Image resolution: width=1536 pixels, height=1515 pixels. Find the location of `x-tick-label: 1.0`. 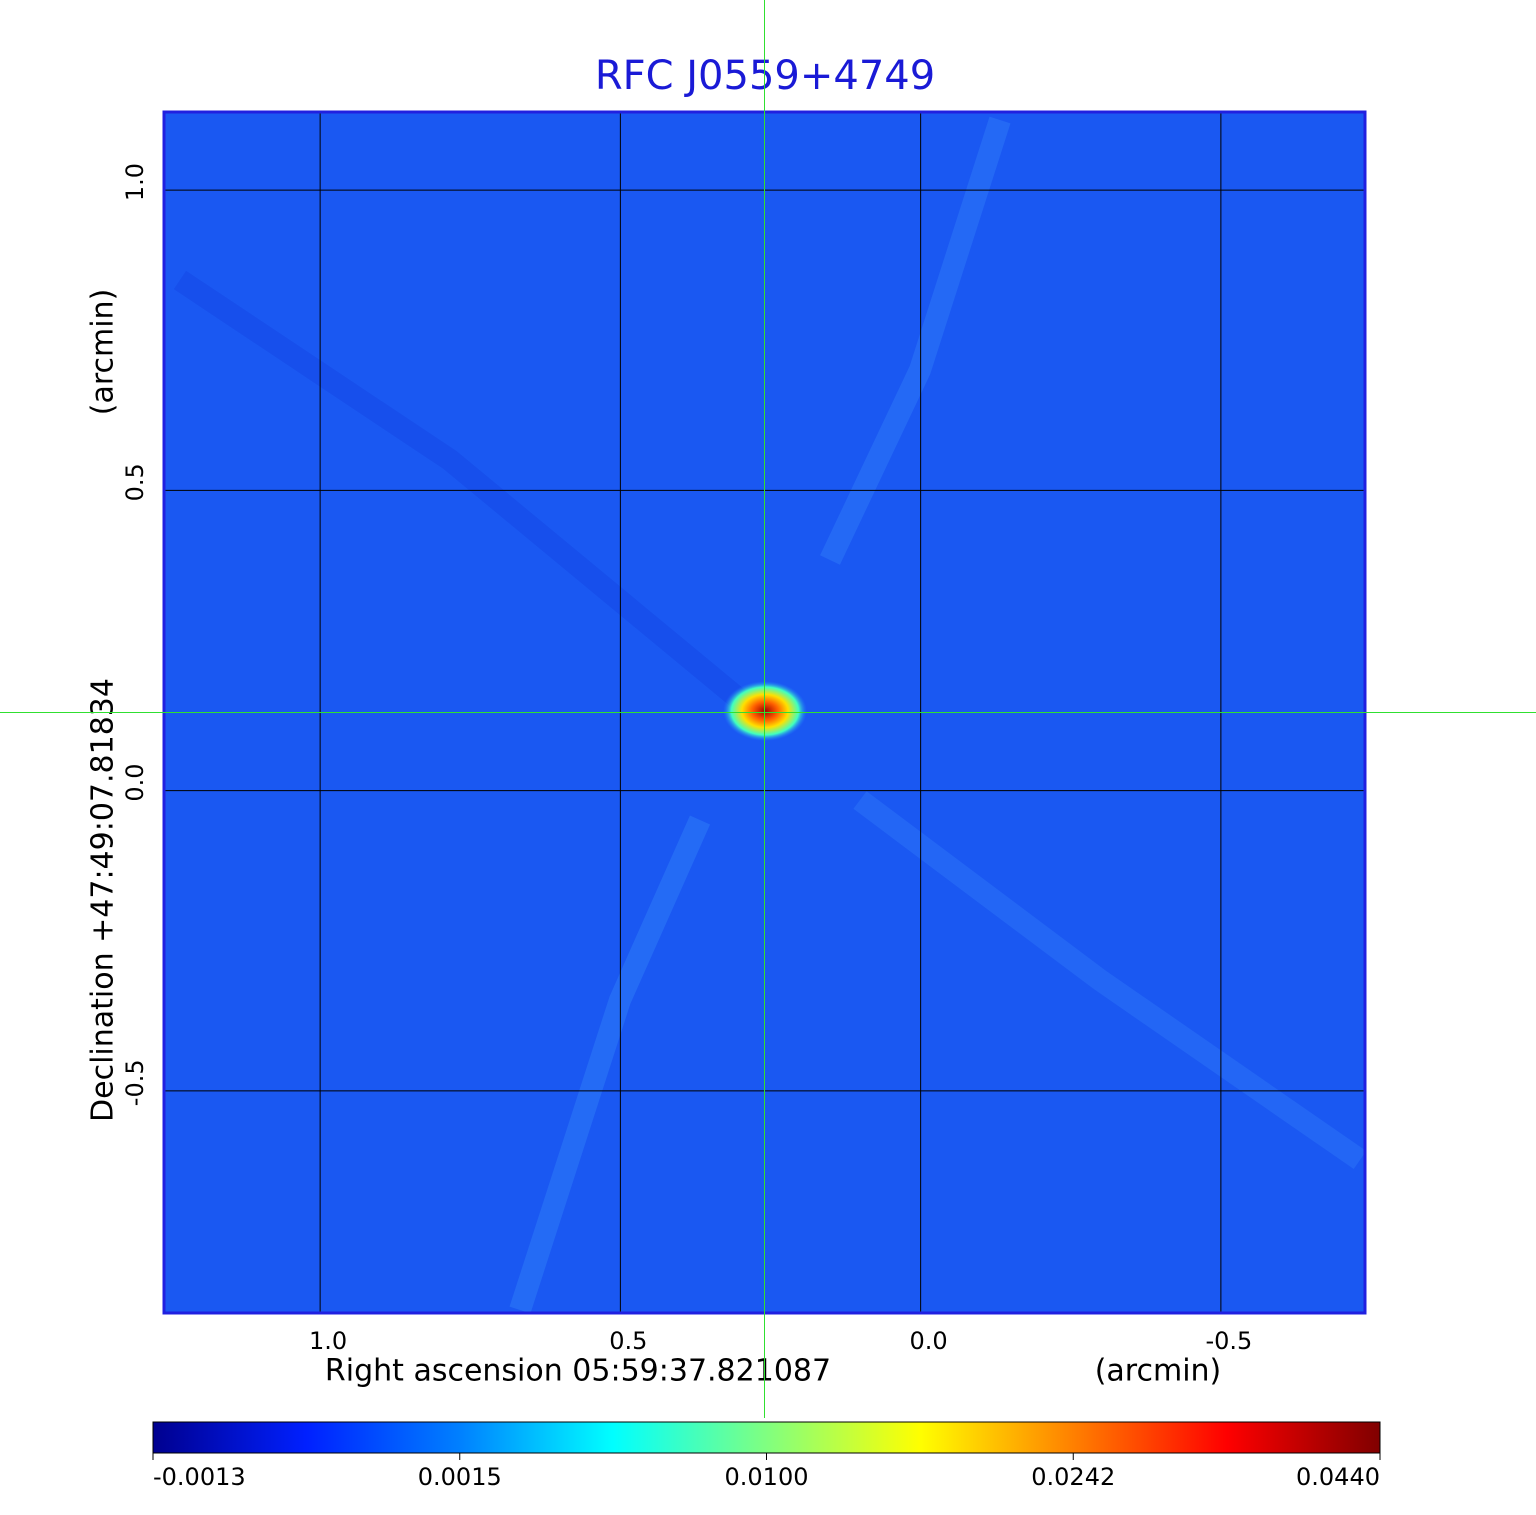

x-tick-label: 1.0 is located at coordinates (328, 1341).